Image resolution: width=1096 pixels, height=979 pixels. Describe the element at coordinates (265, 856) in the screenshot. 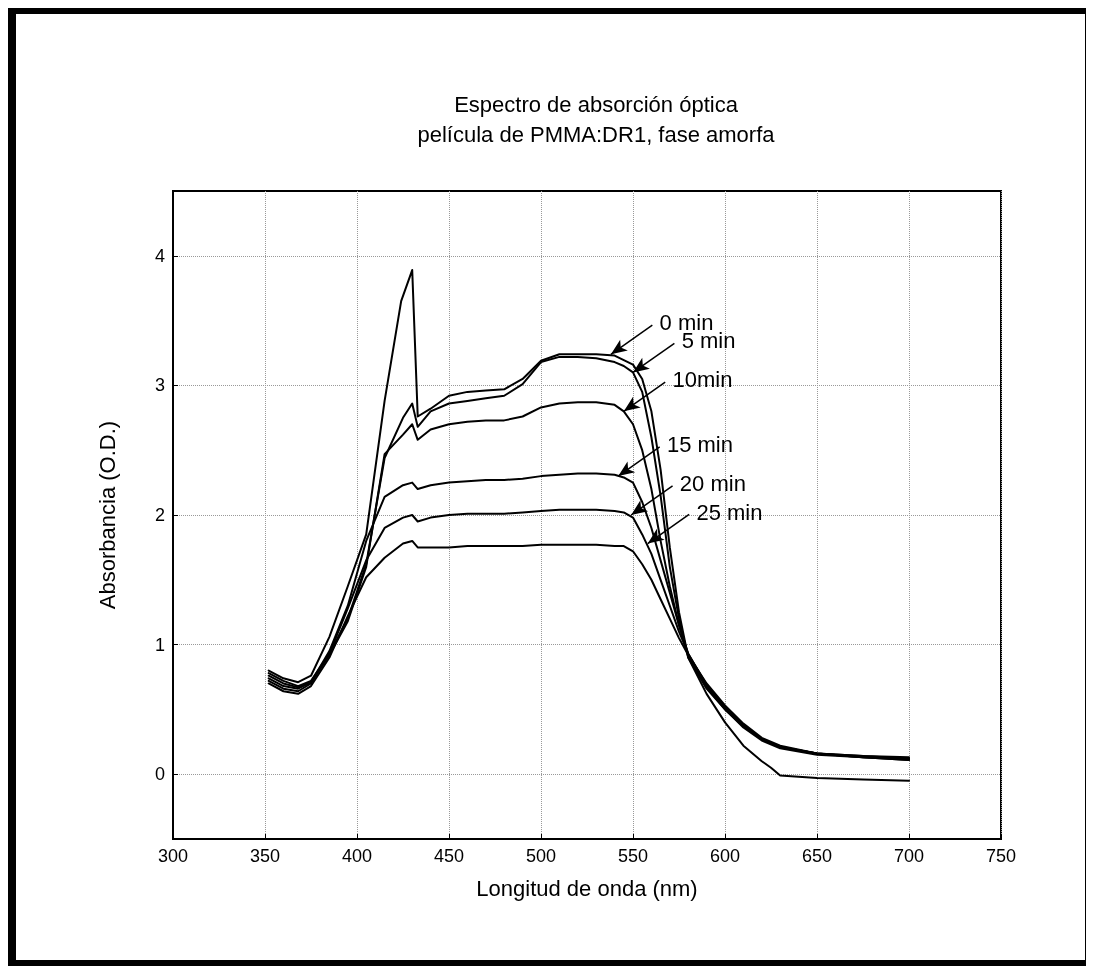

I see `x-tick-label: 350` at that location.